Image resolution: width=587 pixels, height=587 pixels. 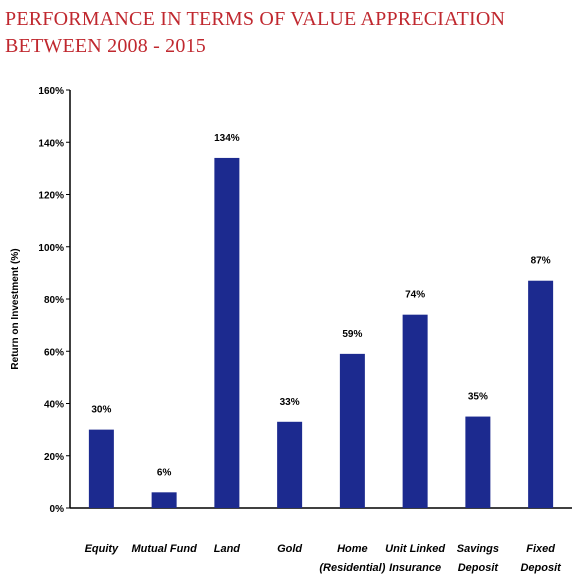 I want to click on y-axis-title: Return on Investment (%), so click(x=15, y=308).